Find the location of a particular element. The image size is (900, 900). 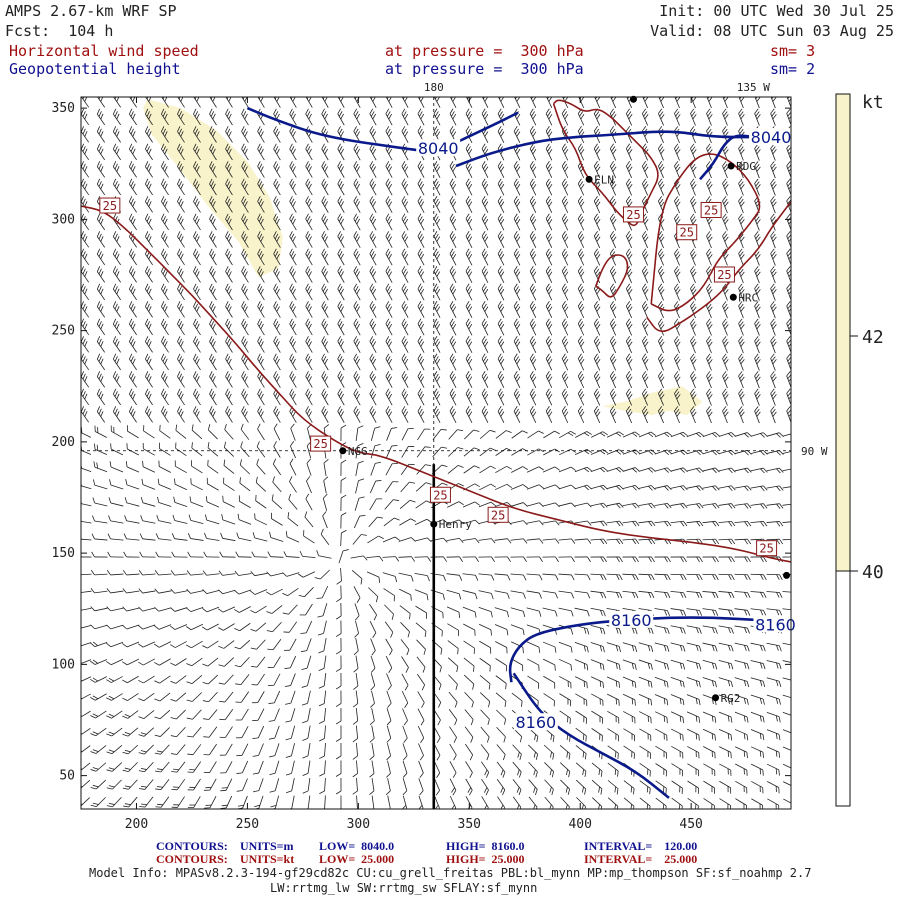

x-tick-label: 350 is located at coordinates (469, 824).